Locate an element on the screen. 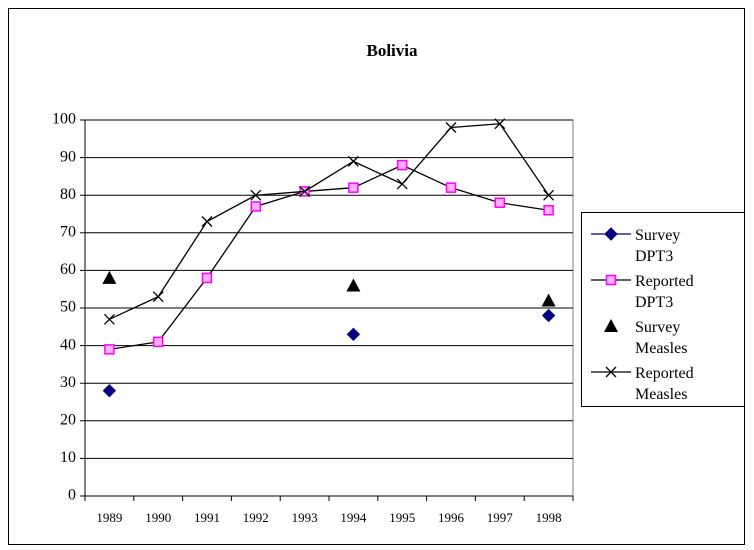  legend-label: Reported DPT3 is located at coordinates (664, 292).